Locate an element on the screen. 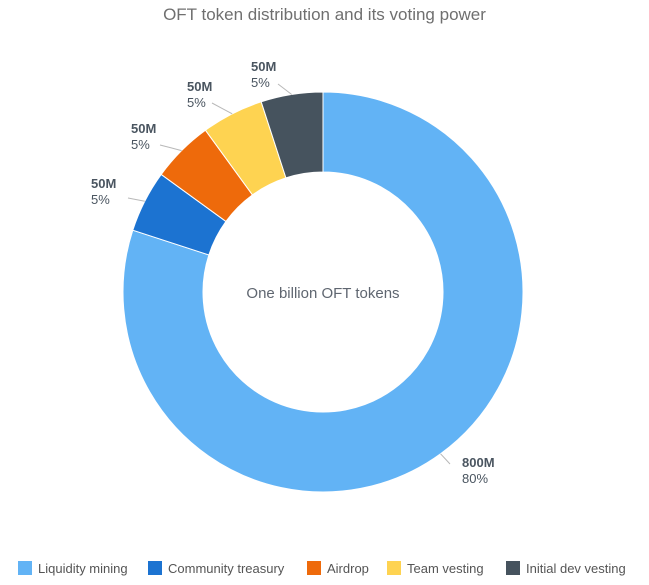  legend-label: Initial dev vesting is located at coordinates (576, 568).